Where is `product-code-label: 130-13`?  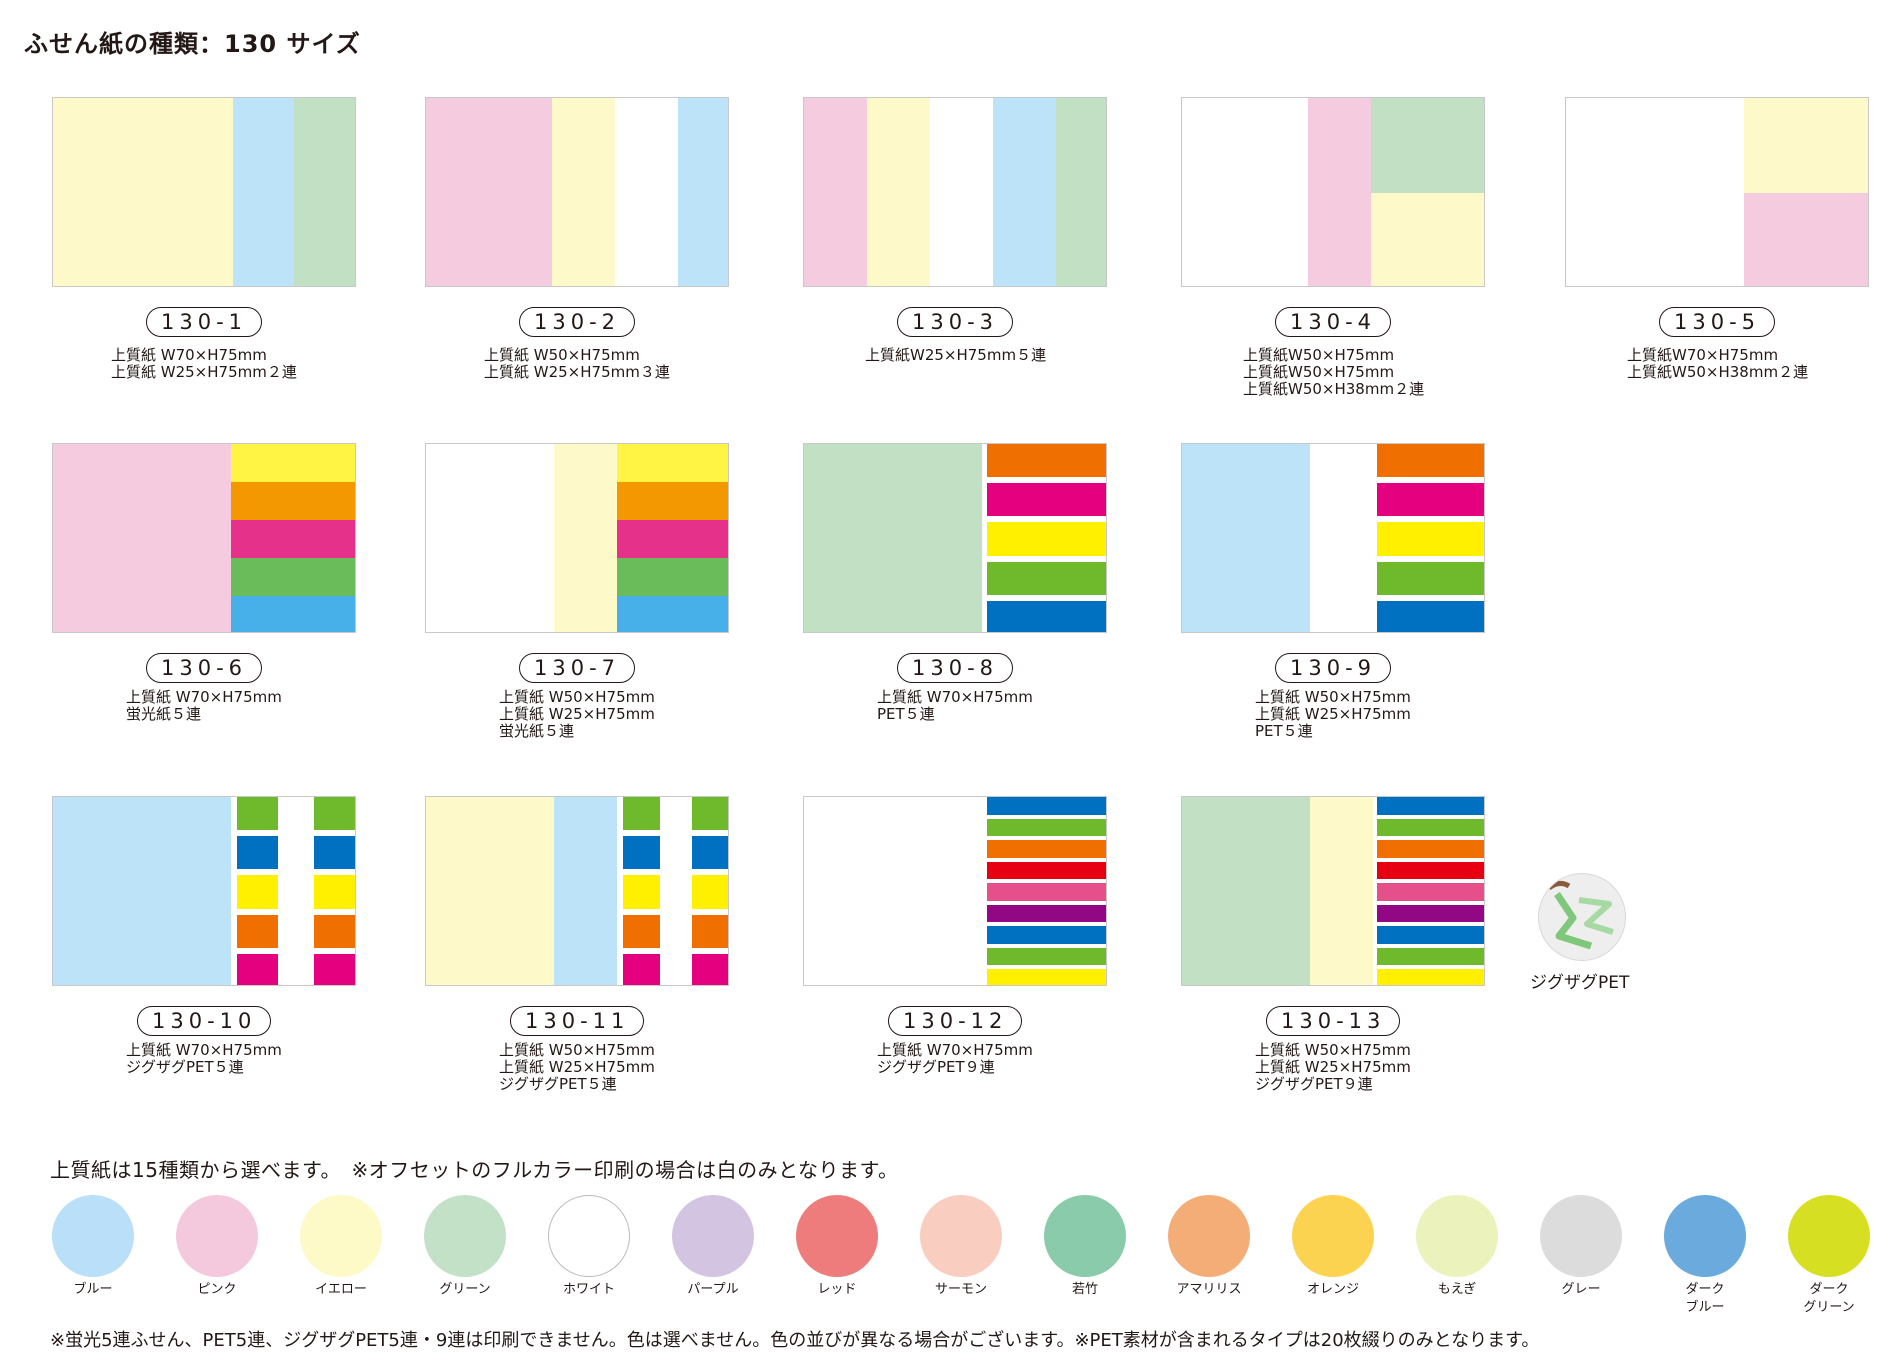 product-code-label: 130-13 is located at coordinates (1333, 1021).